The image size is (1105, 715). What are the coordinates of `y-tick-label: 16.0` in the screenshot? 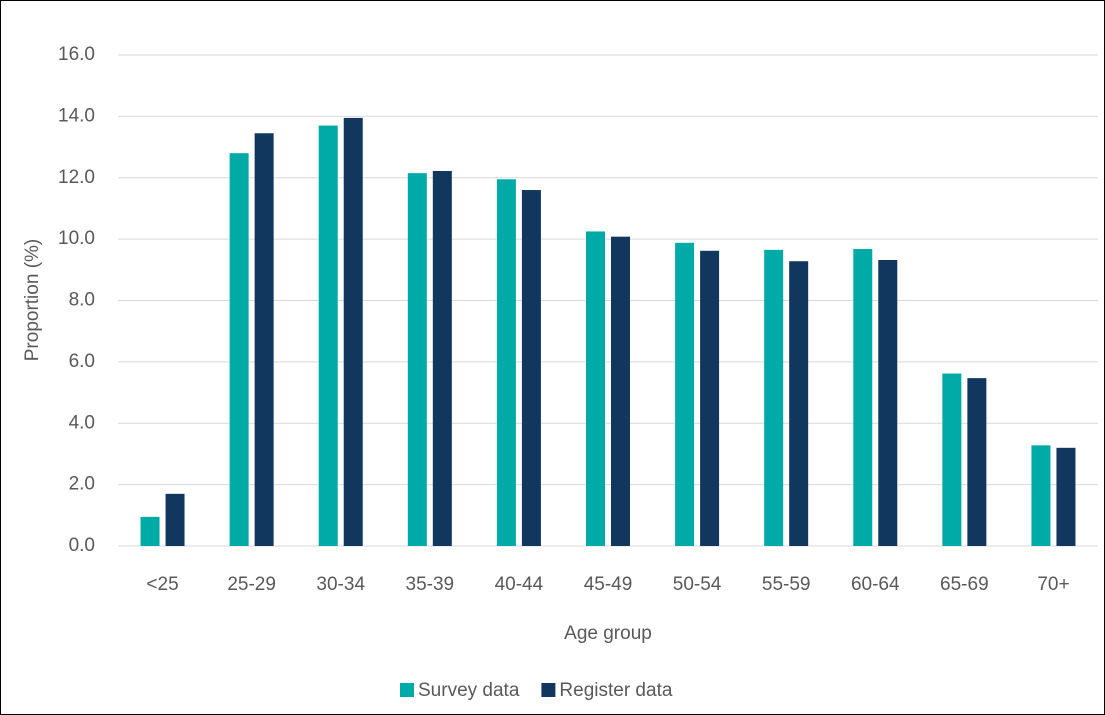 It's located at (76, 54).